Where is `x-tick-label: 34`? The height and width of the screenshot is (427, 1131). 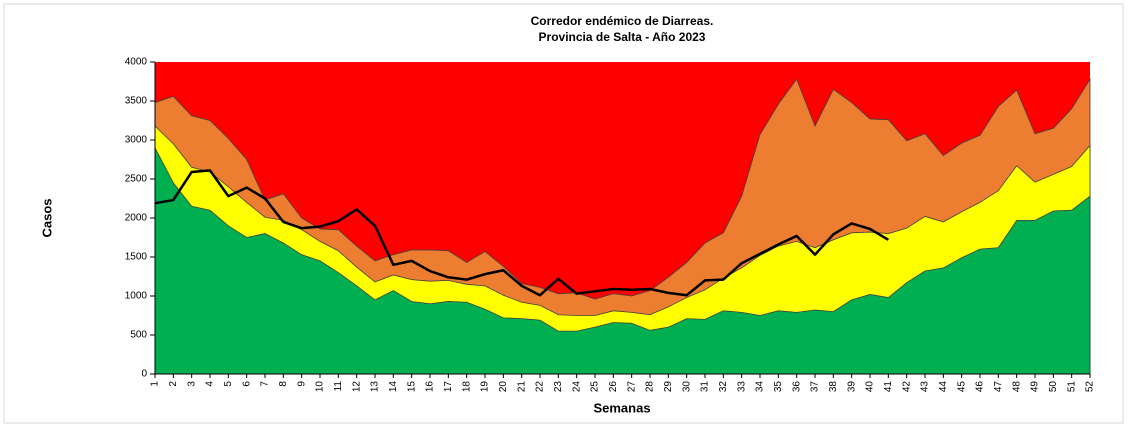
x-tick-label: 34 is located at coordinates (760, 387).